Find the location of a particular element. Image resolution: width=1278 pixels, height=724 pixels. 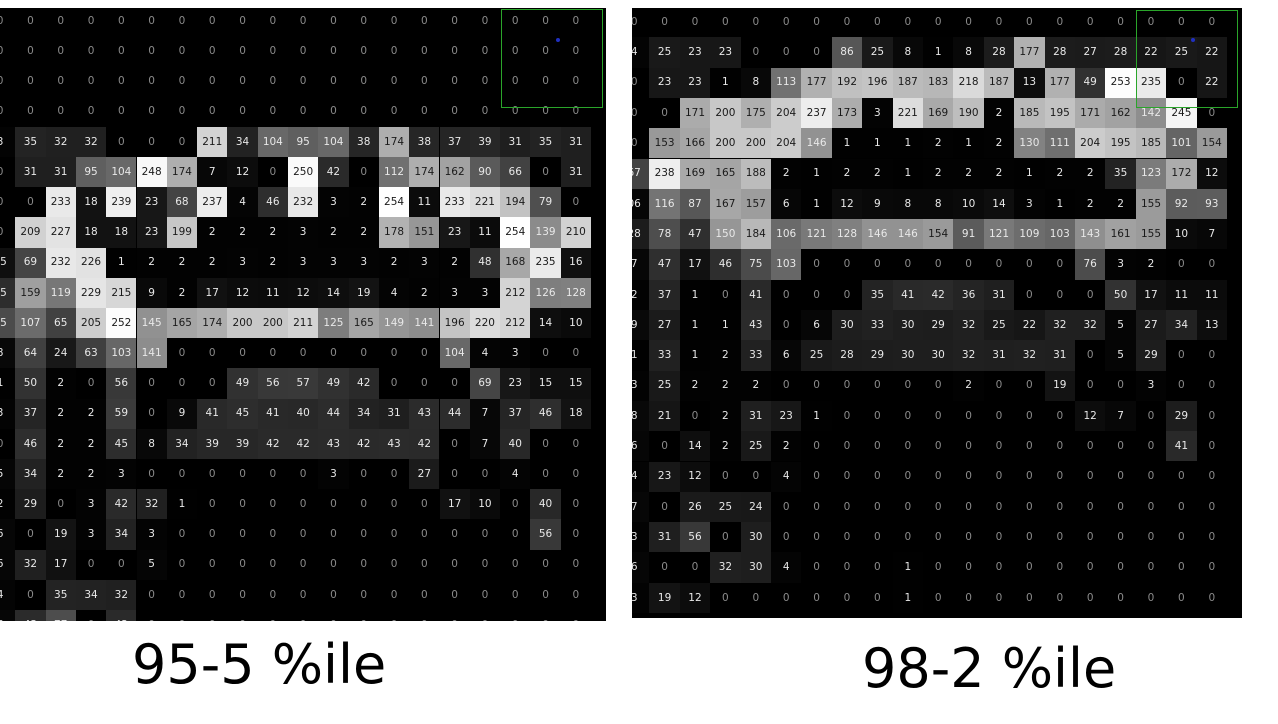

pixel-cell: 43 is located at coordinates (333, 443).